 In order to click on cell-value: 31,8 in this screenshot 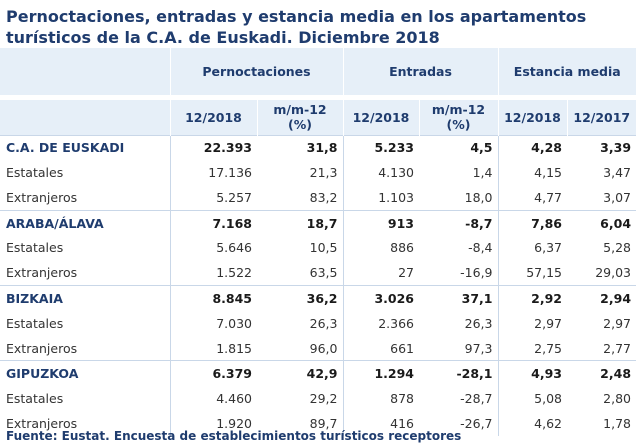, I will do `click(322, 148)`.